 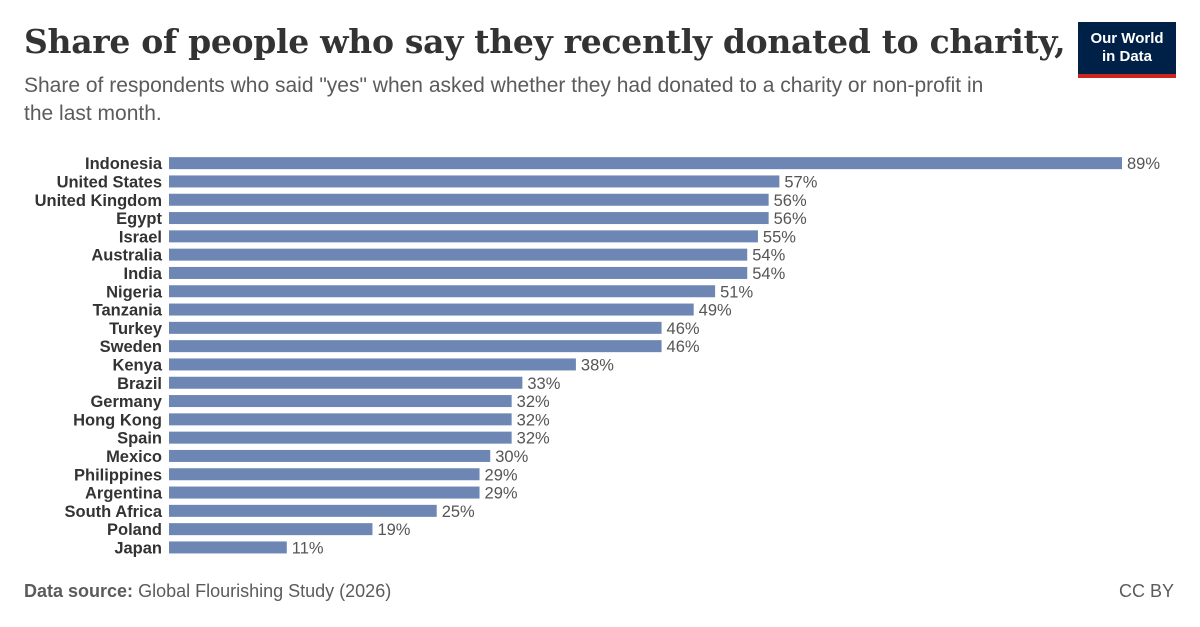 I want to click on value-label: 51%, so click(x=736, y=292).